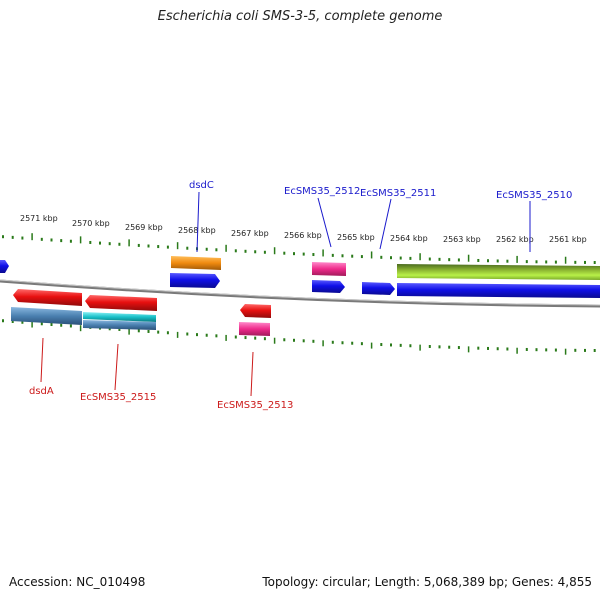 The width and height of the screenshot is (600, 600). What do you see at coordinates (356, 237) in the screenshot?
I see `tick-label-2565: 2565 kbp` at bounding box center [356, 237].